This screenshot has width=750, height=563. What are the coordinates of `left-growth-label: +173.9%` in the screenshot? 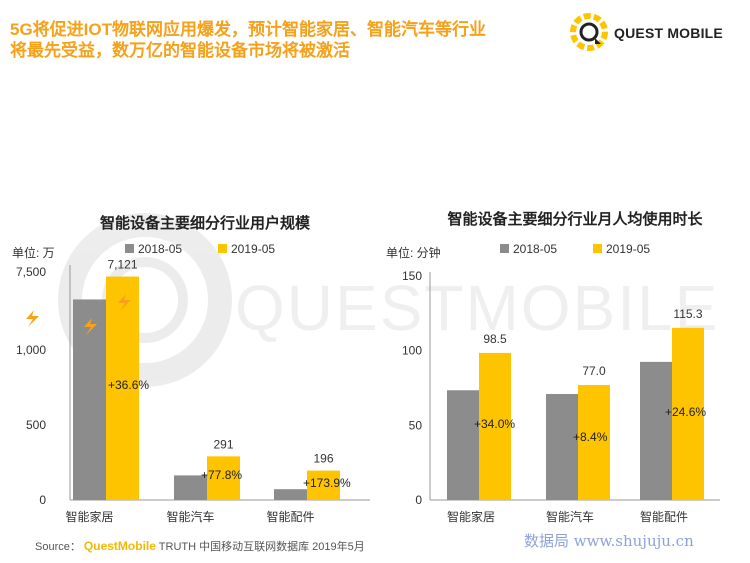 It's located at (327, 483).